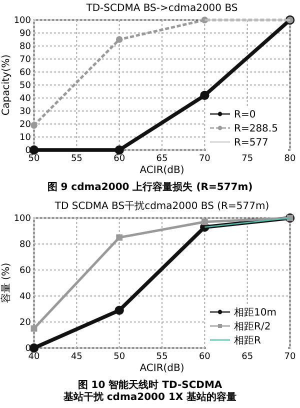  I want to click on legend-label: 相距R/2, so click(252, 326).